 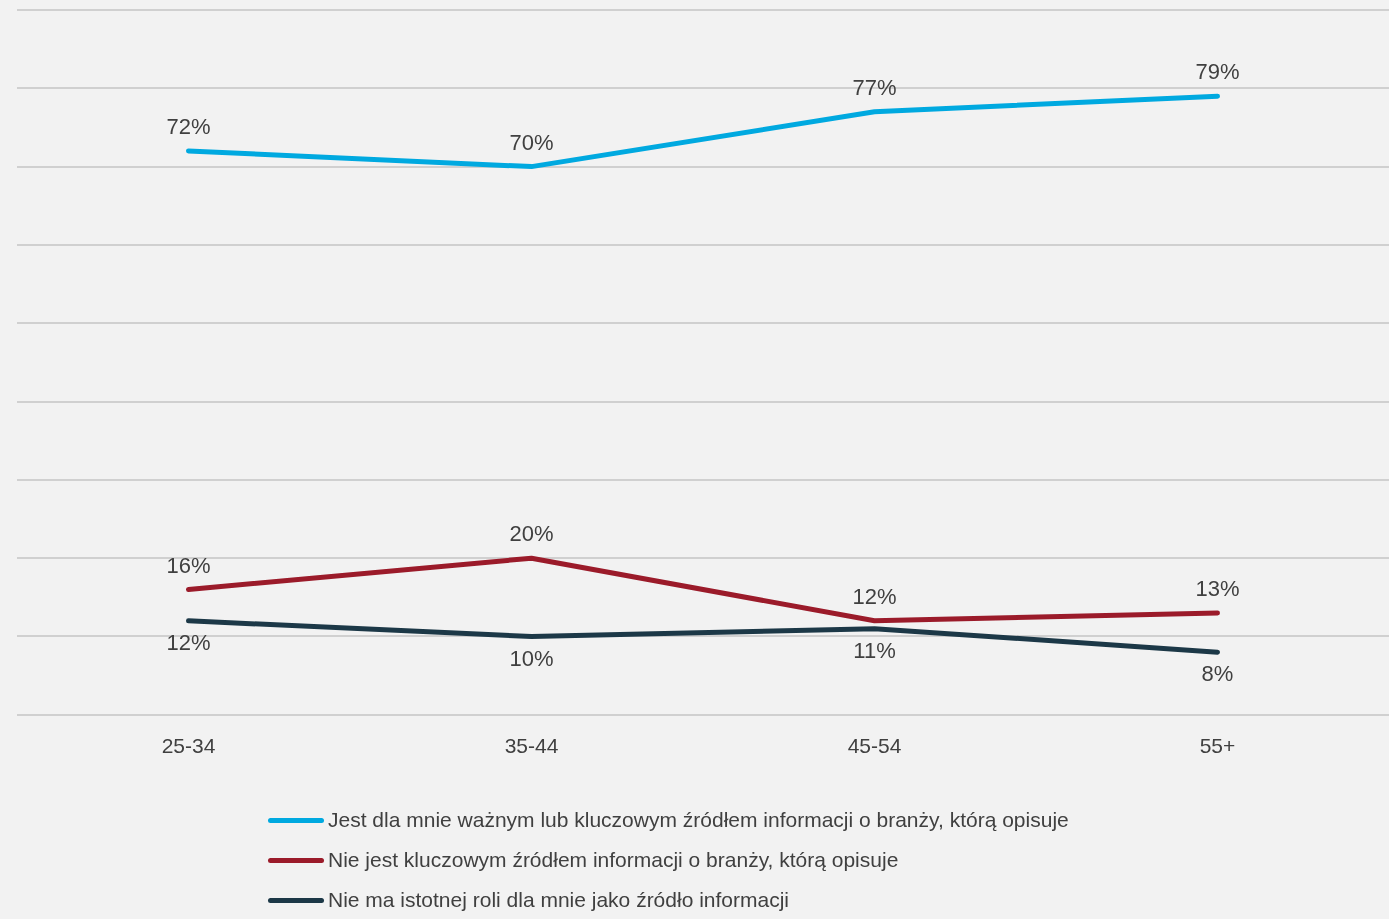 I want to click on legend-label: Nie ma istotnej roli dla mnie jako źródło informacji, so click(x=559, y=900).